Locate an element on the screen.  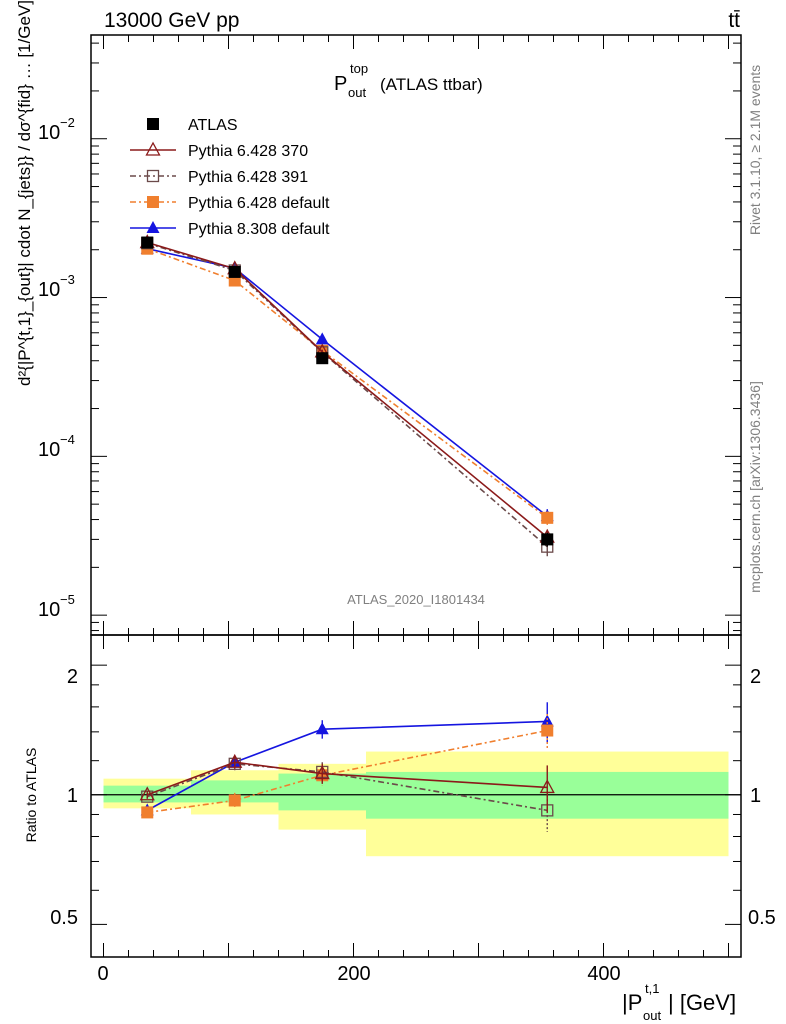
legend-item-atlas: ATLAS is located at coordinates (192, 125).